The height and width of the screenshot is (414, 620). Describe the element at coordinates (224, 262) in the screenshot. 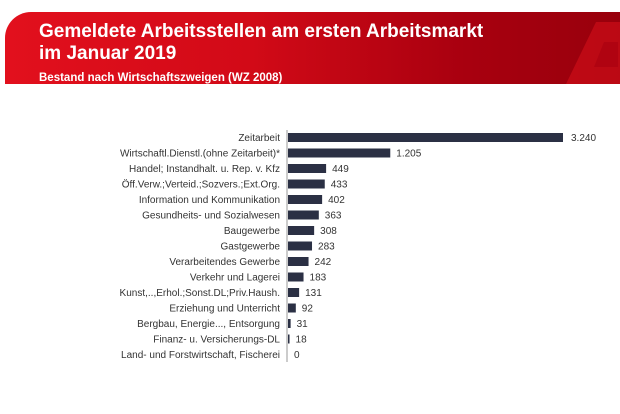

I see `category-label: Verarbeitendes Gewerbe` at that location.